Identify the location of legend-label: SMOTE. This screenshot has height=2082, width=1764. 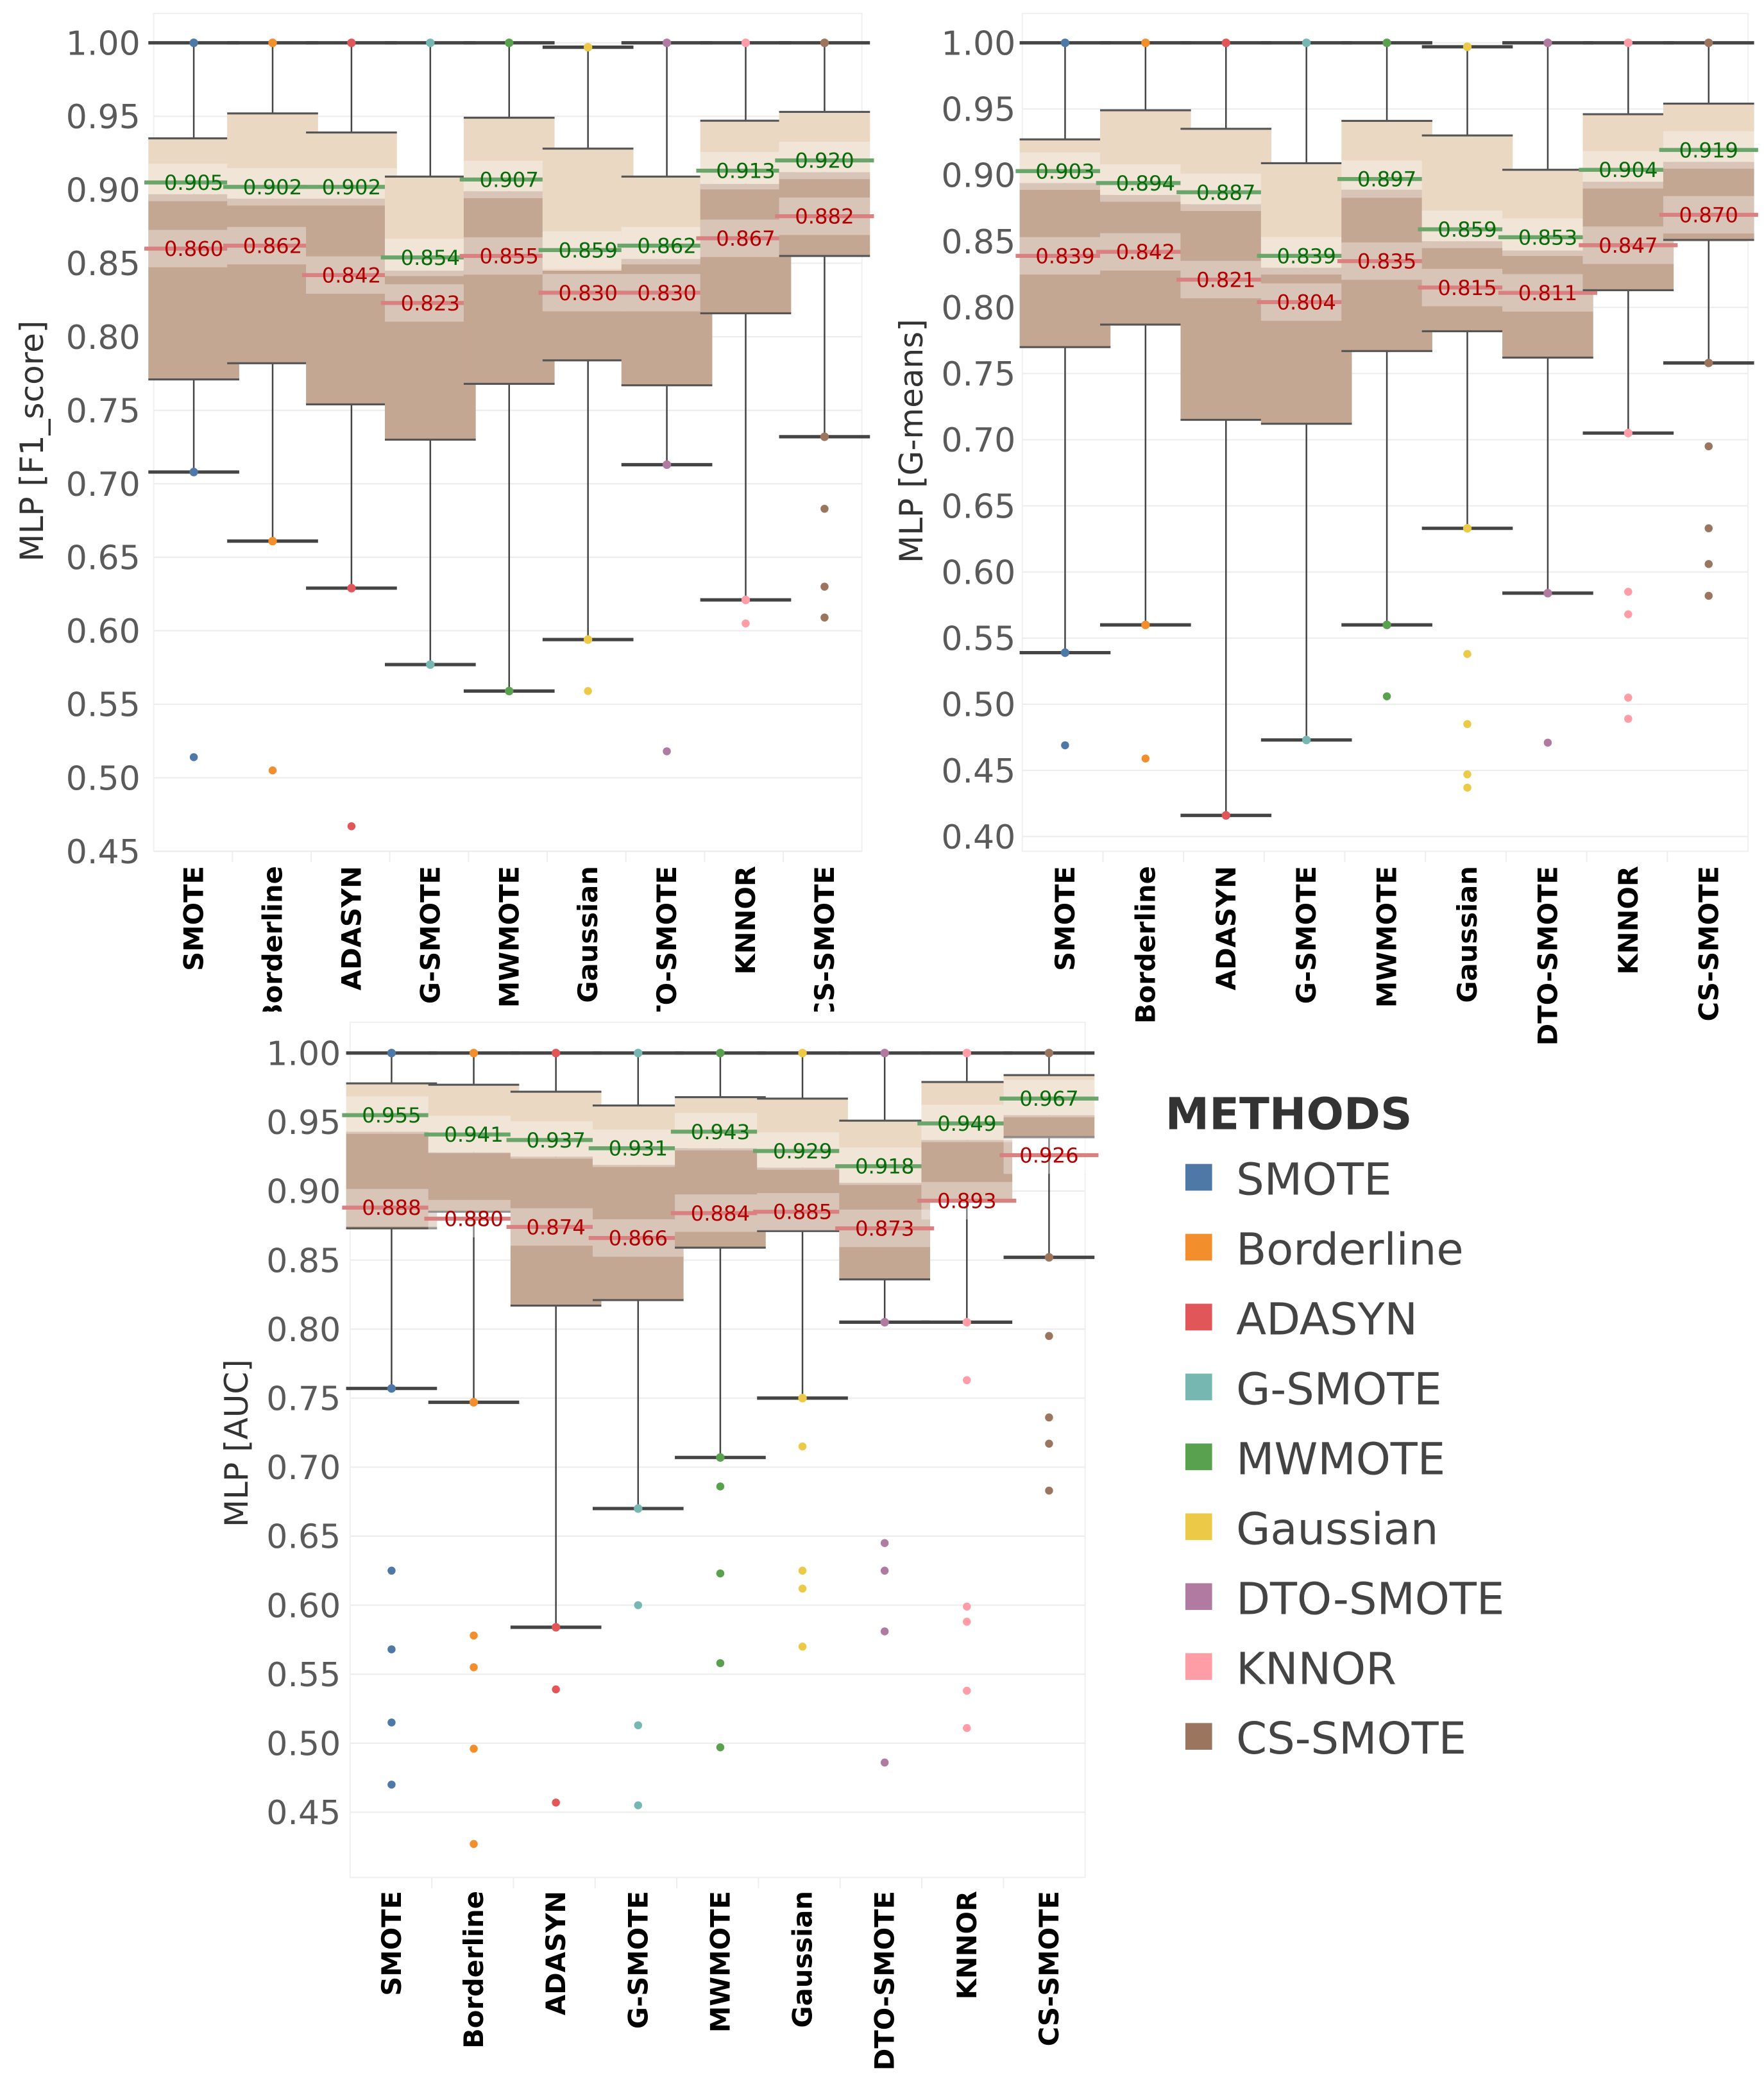
(1314, 1180).